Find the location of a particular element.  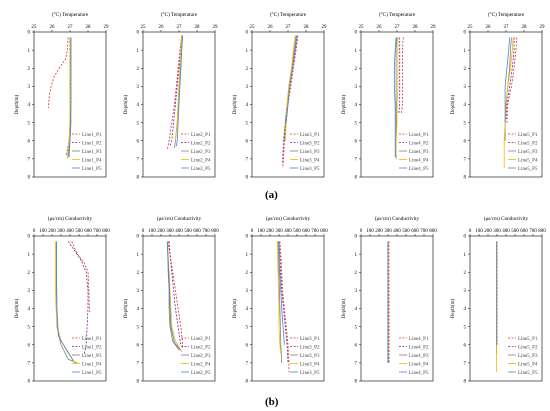

x-tick-label: 25 is located at coordinates (362, 27).